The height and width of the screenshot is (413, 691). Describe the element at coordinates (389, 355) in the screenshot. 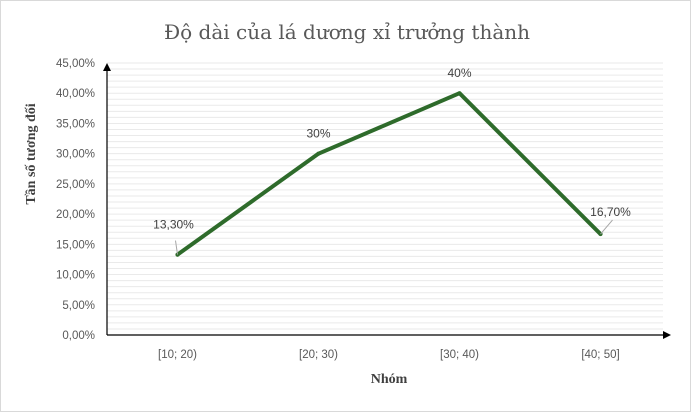

I see `x-tick-labels: [10; 20) [20; 30) [30; 40) [40; 50]` at that location.